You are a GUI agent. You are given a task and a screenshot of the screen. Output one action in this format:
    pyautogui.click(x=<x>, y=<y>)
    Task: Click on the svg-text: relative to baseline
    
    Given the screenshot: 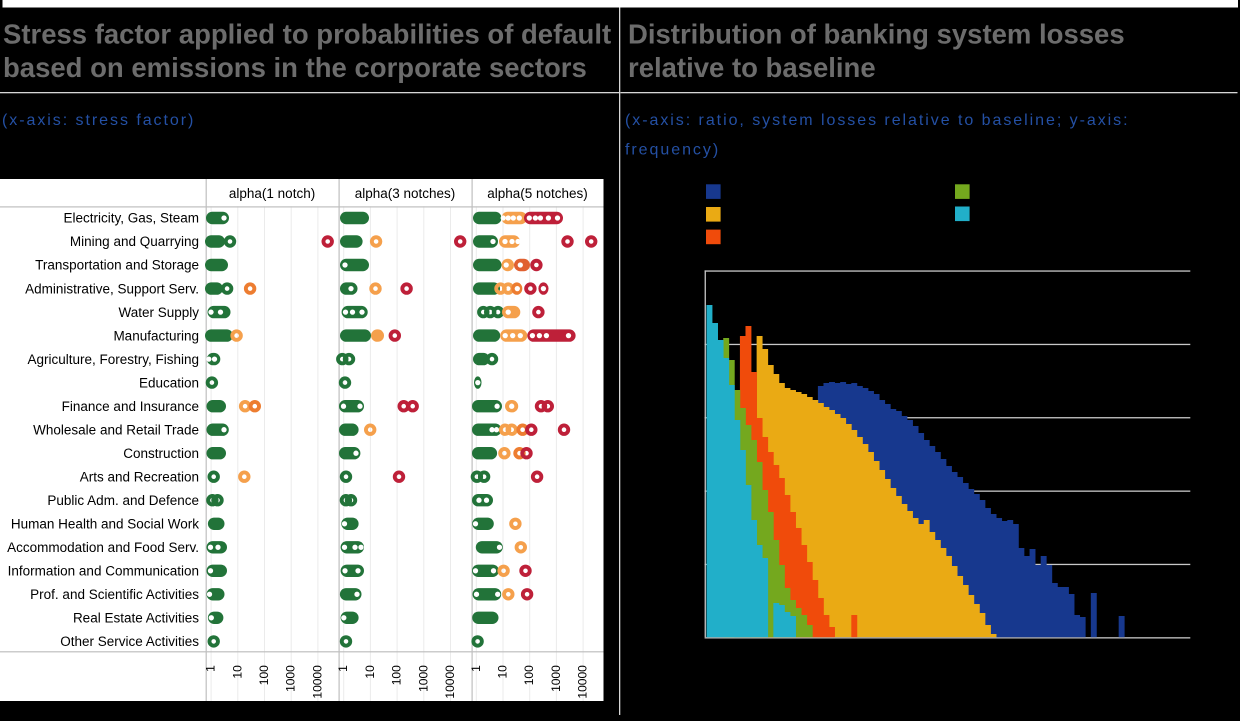 What is the action you would take?
    pyautogui.click(x=752, y=67)
    